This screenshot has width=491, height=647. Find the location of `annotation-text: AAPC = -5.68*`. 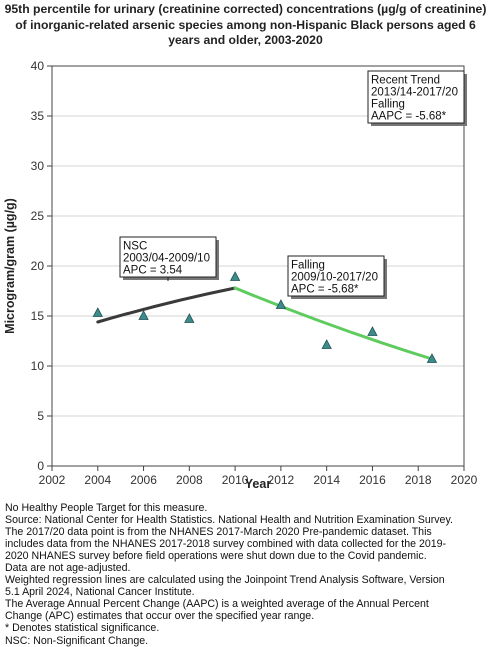

annotation-text: AAPC = -5.68* is located at coordinates (409, 117).